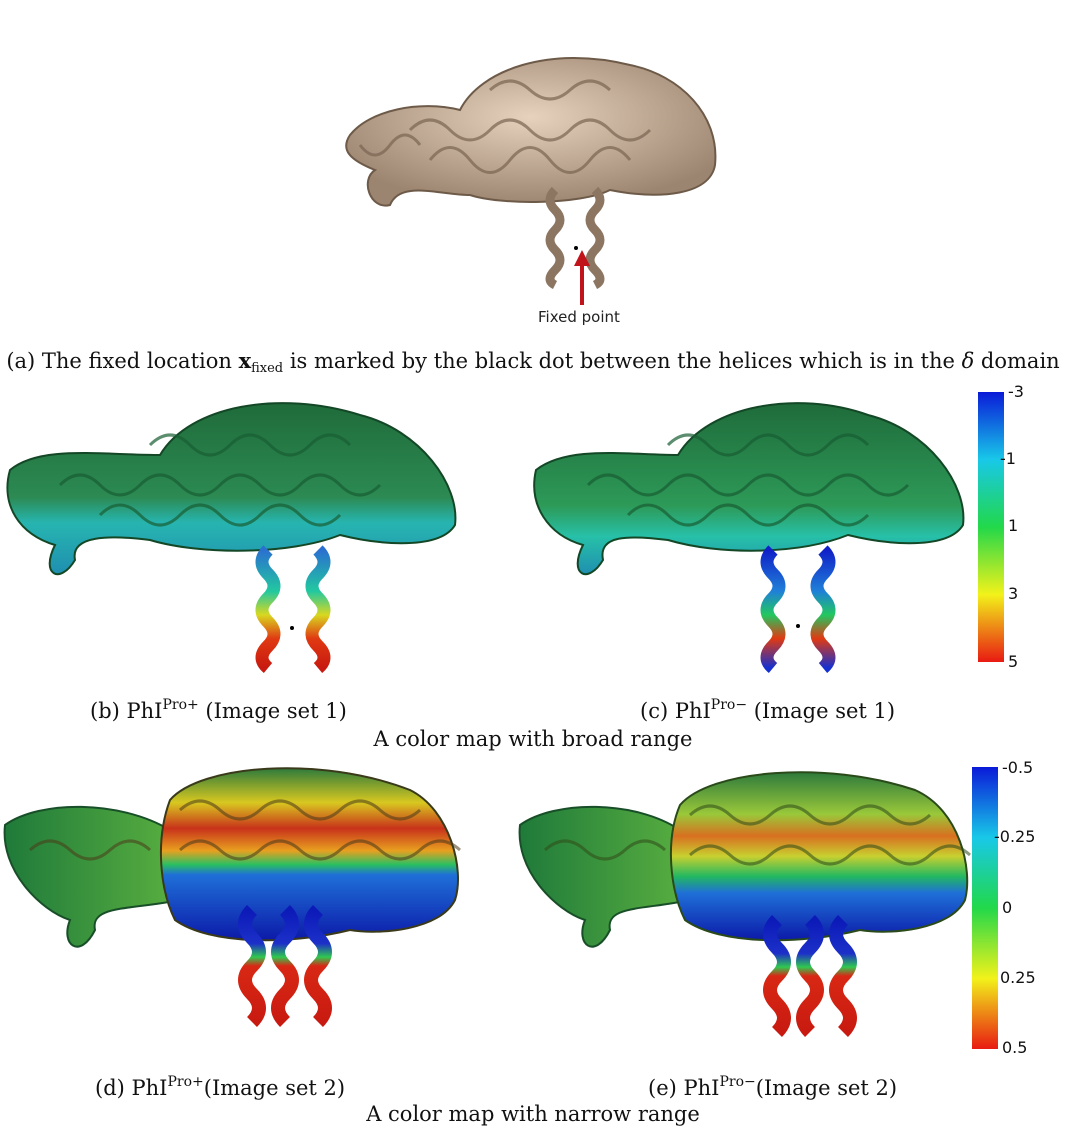  What do you see at coordinates (122, 361) in the screenshot?
I see `caption-a-pre: (a) The fixed location` at bounding box center [122, 361].